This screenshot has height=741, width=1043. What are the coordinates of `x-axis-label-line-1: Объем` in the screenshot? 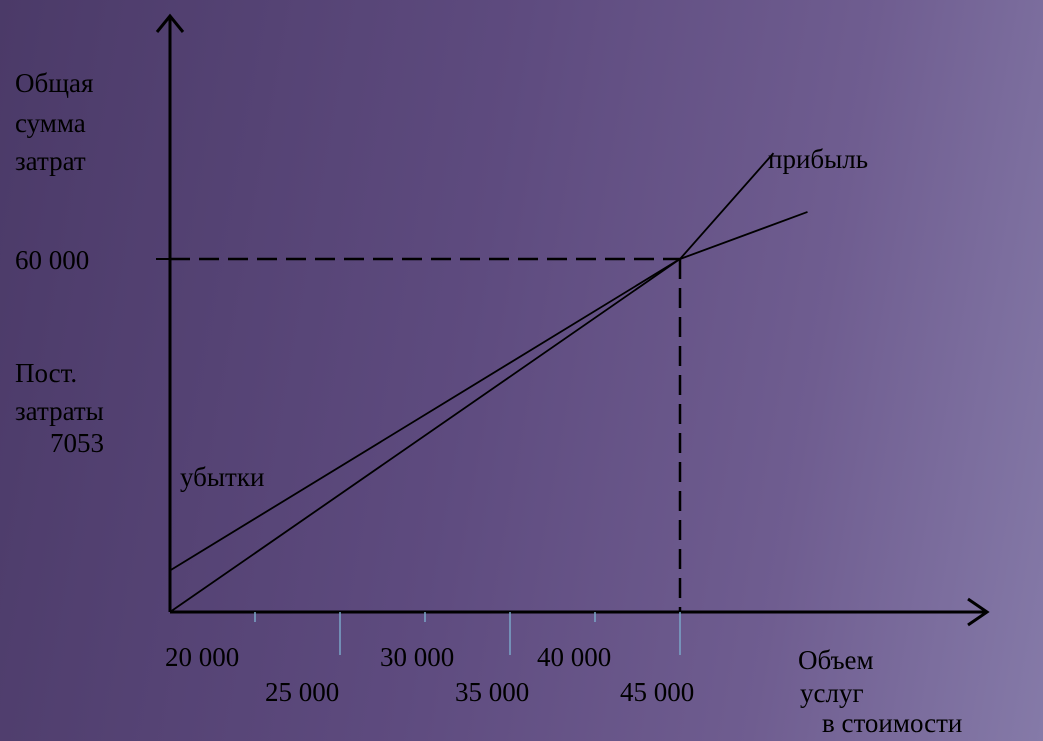 It's located at (836, 660).